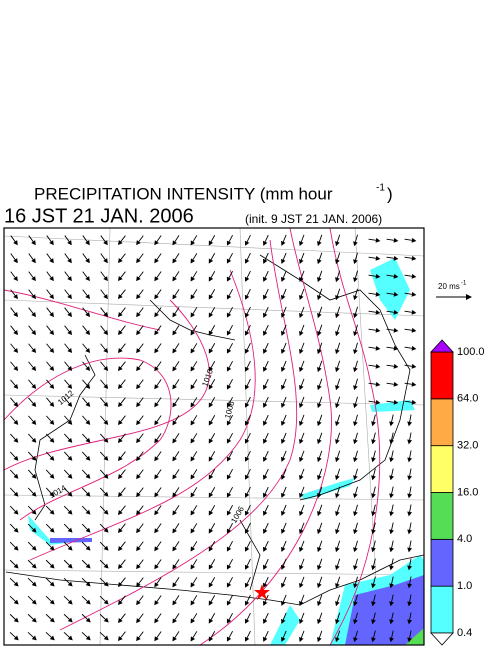 This screenshot has width=500, height=650. I want to click on colorbar-label: 4.0, so click(464, 539).